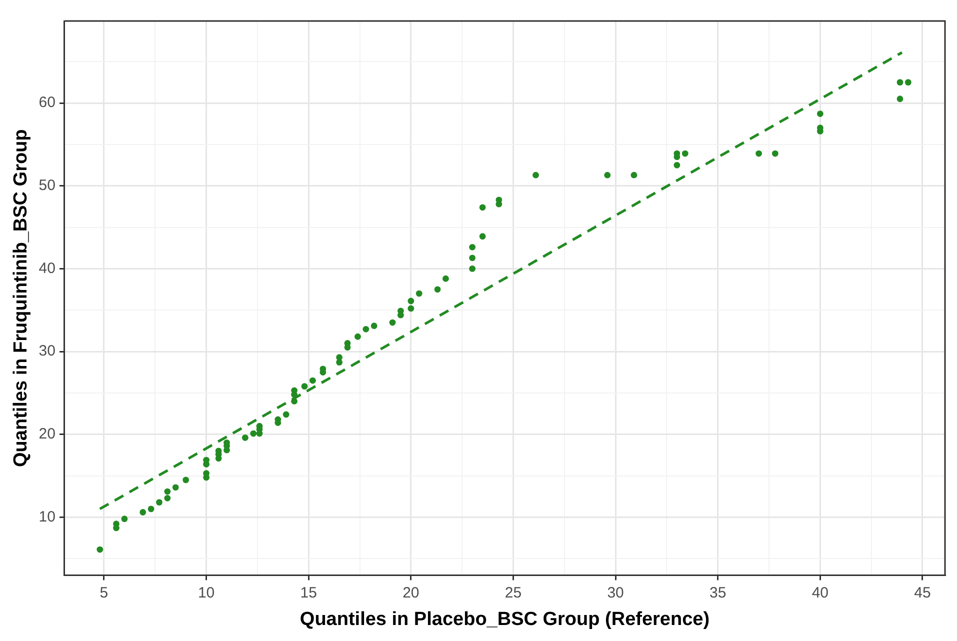  I want to click on y-tick-label: 30, so click(47, 351).